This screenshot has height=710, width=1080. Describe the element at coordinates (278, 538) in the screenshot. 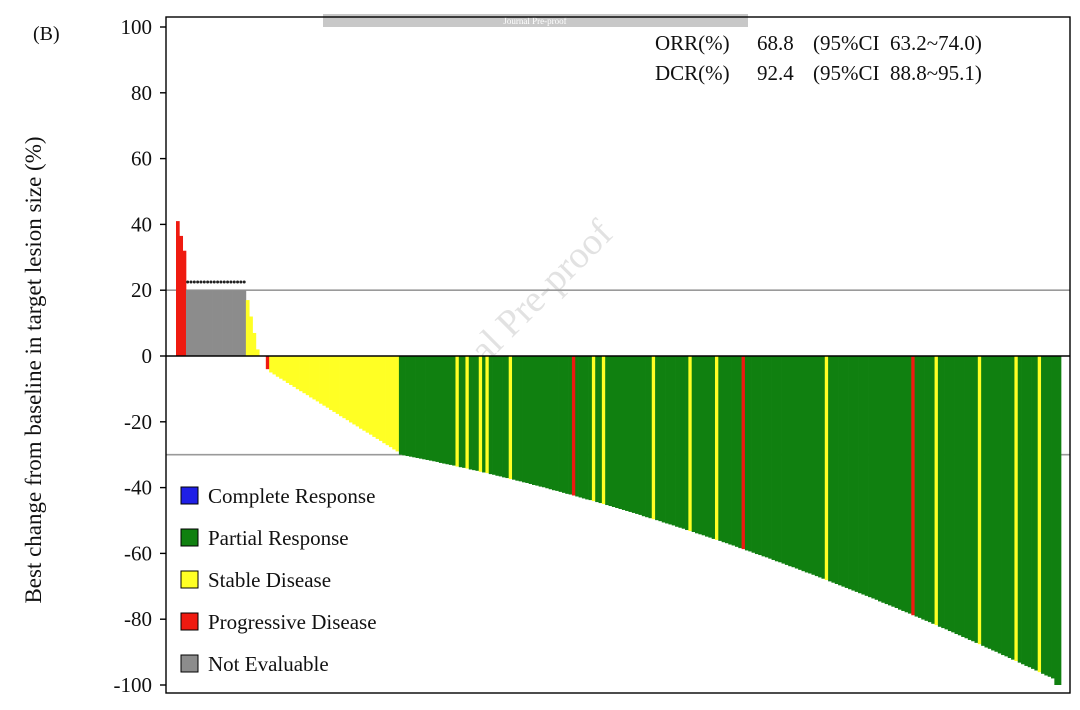

I see `legend-label-partial-response: Partial Response` at that location.